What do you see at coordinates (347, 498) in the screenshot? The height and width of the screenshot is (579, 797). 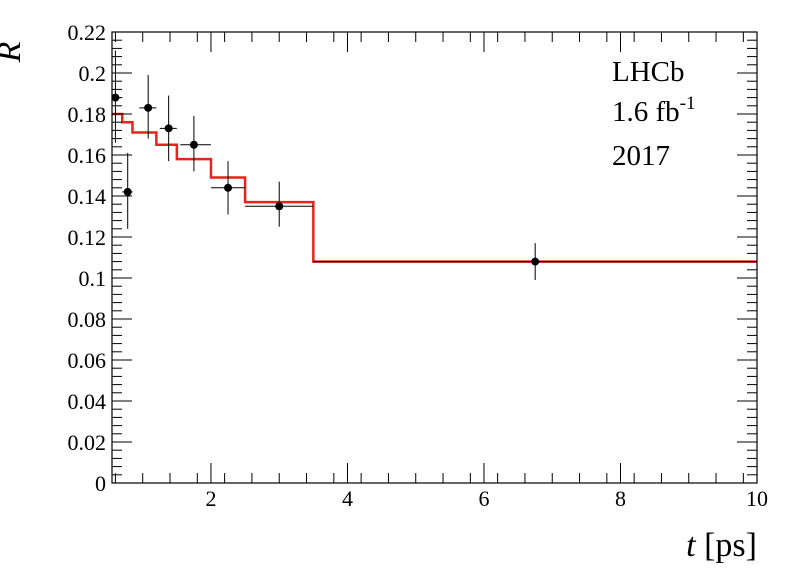 I see `x-tick-label: 4` at bounding box center [347, 498].